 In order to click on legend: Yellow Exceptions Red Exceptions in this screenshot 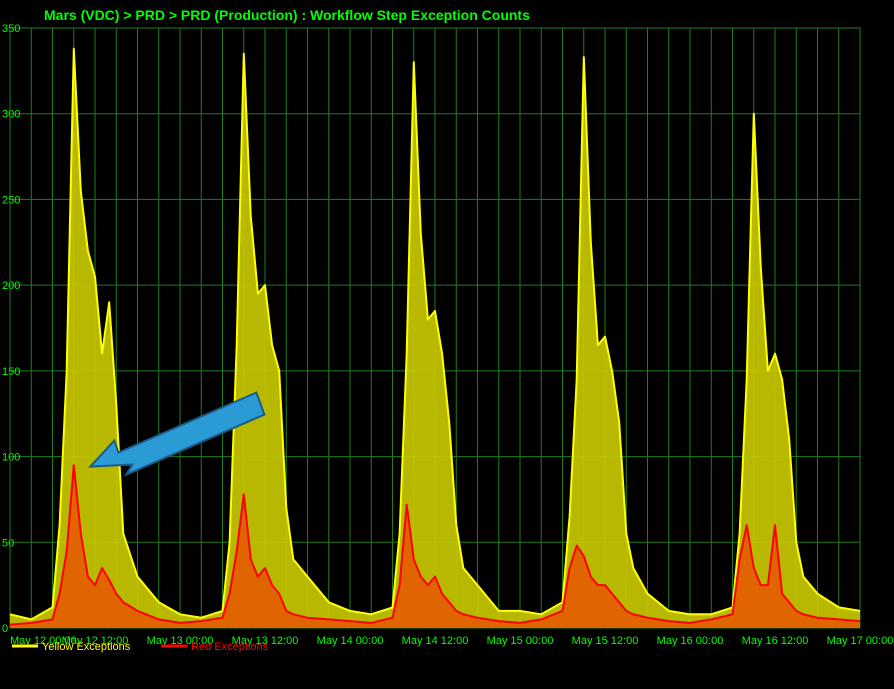, I will do `click(140, 647)`.